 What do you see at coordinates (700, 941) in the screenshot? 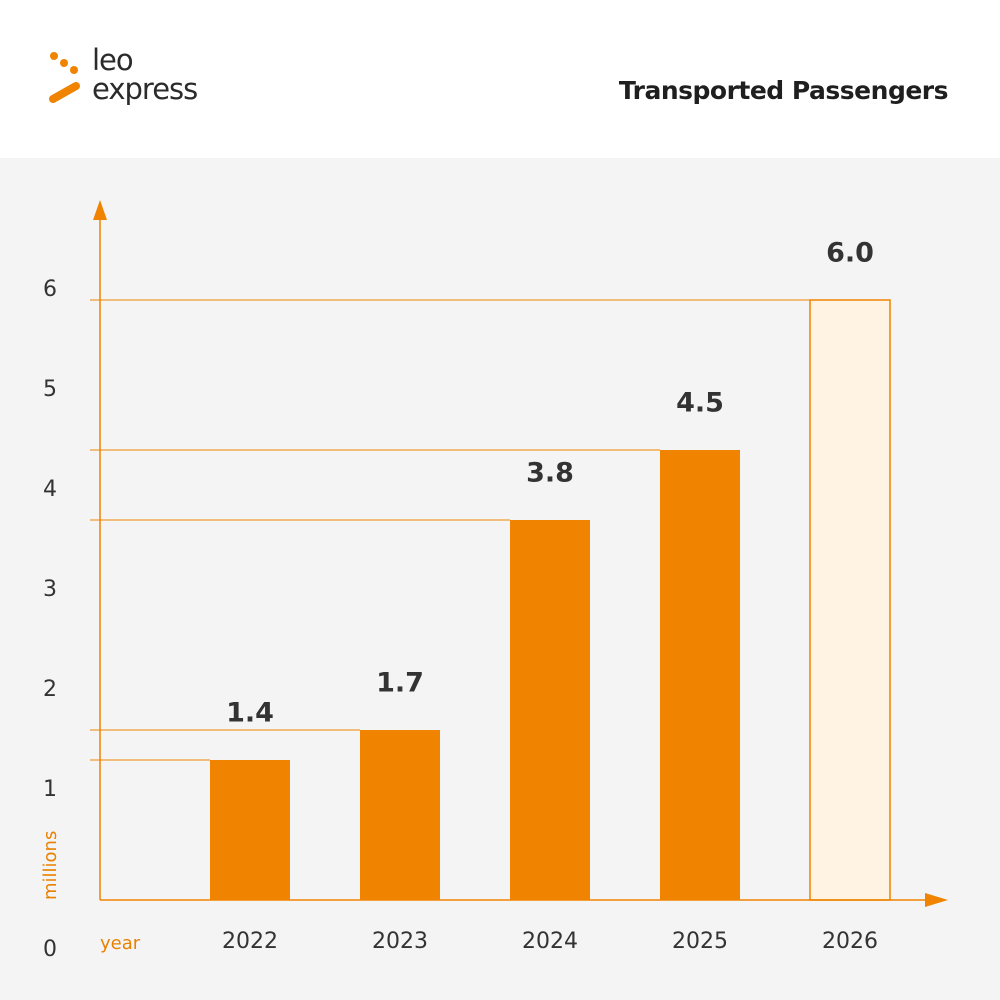
I see `x-tick-label: 2025` at bounding box center [700, 941].